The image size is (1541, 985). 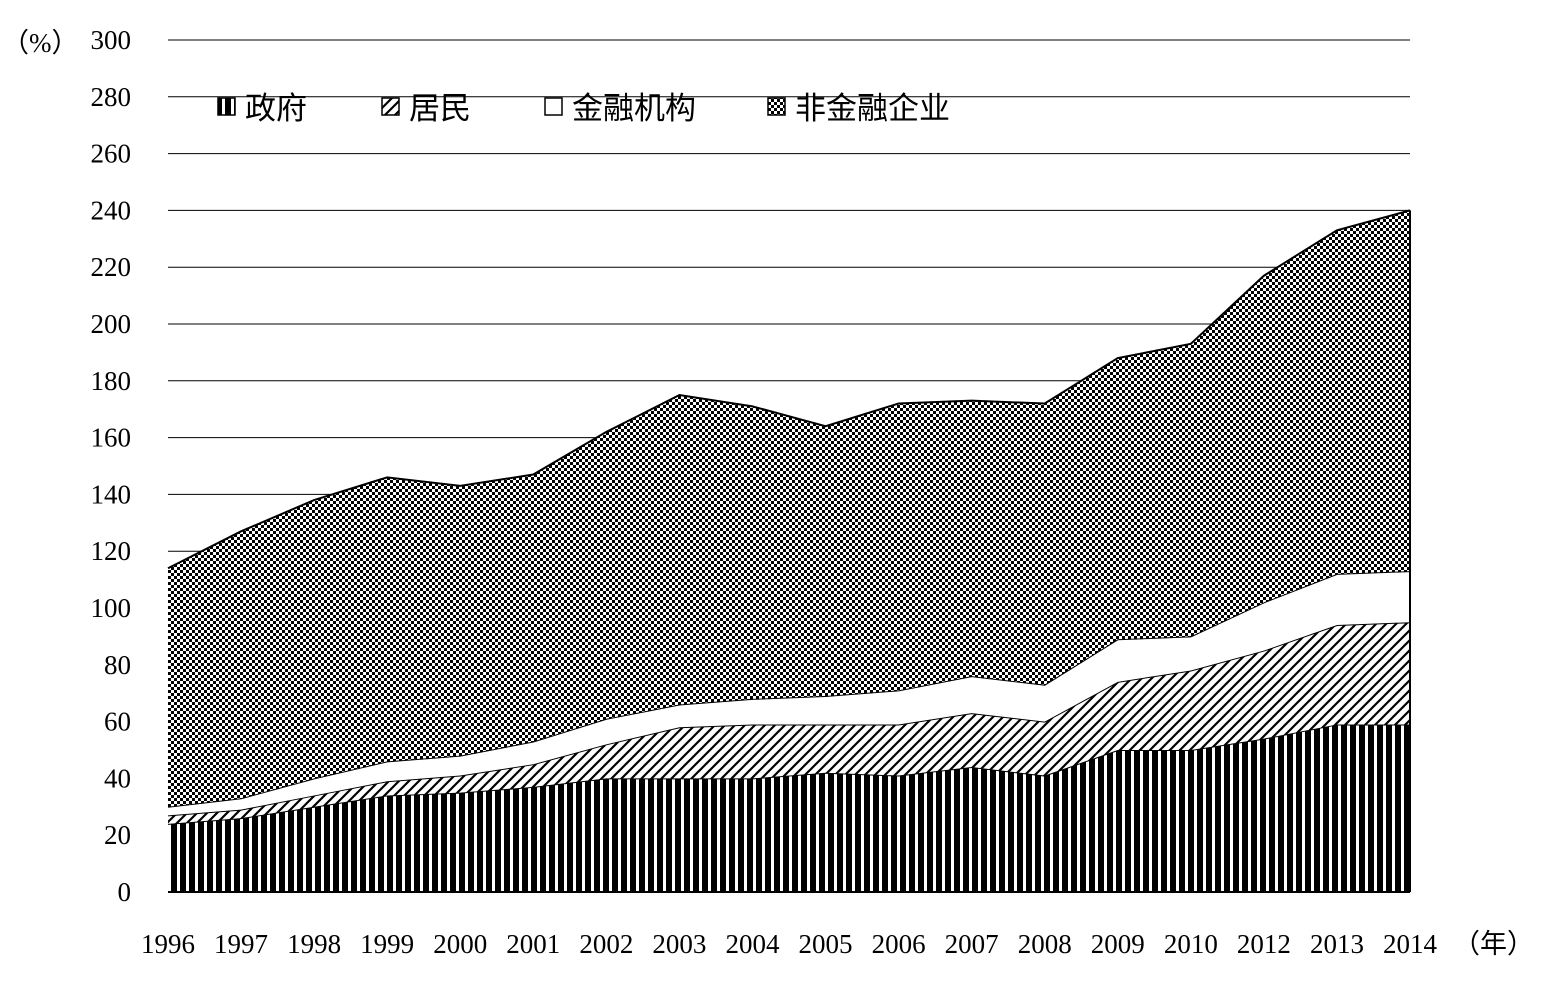 What do you see at coordinates (634, 109) in the screenshot?
I see `legend-label: 金融机构` at bounding box center [634, 109].